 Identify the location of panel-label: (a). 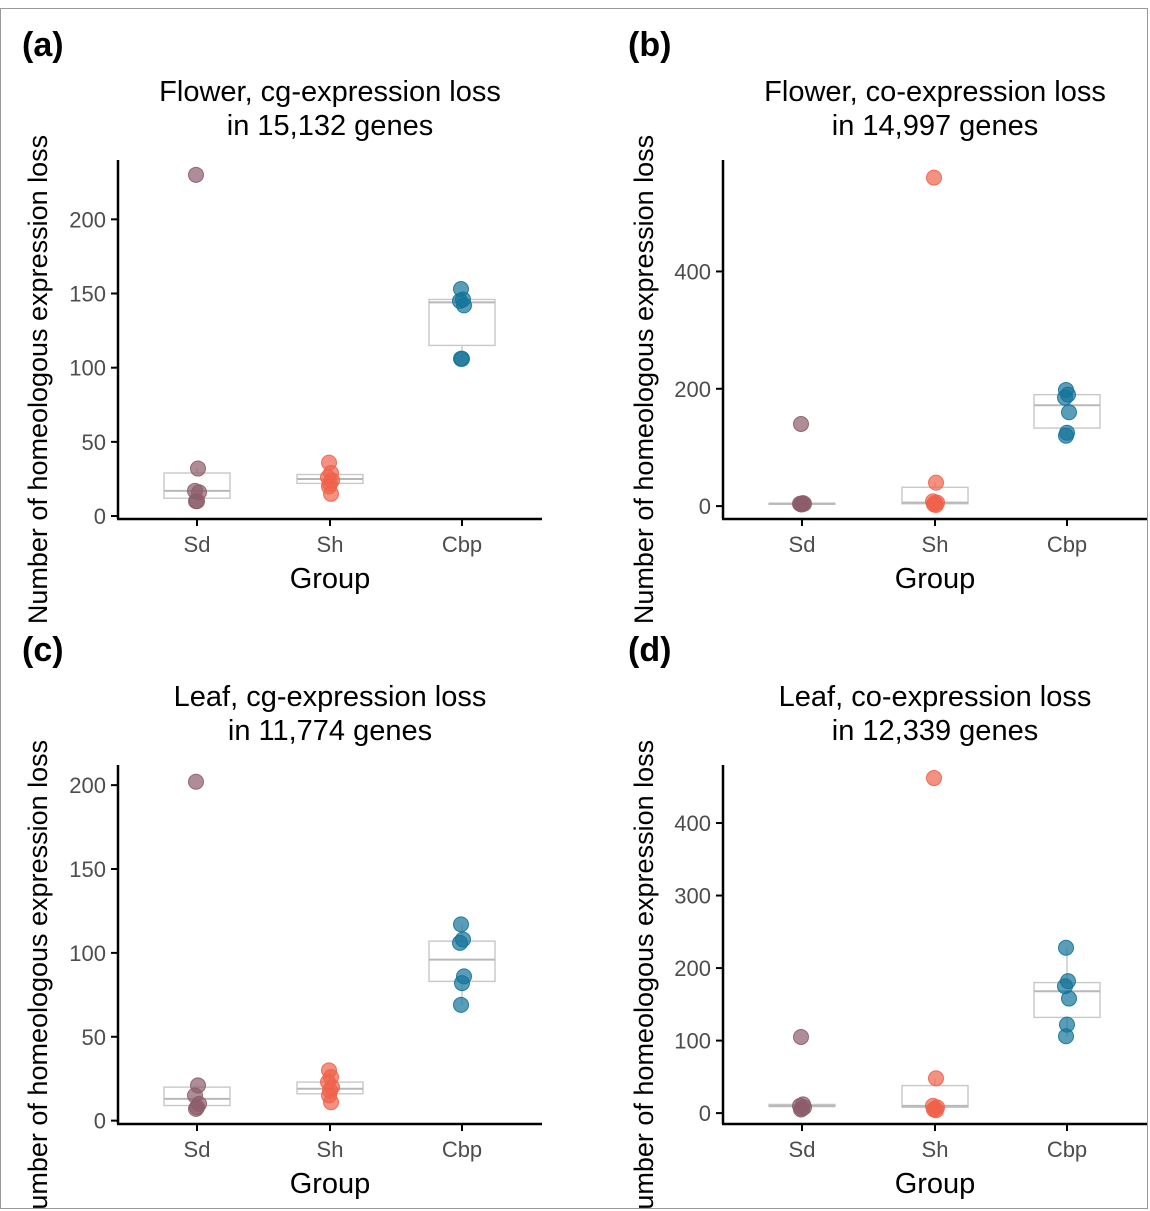
(43, 45).